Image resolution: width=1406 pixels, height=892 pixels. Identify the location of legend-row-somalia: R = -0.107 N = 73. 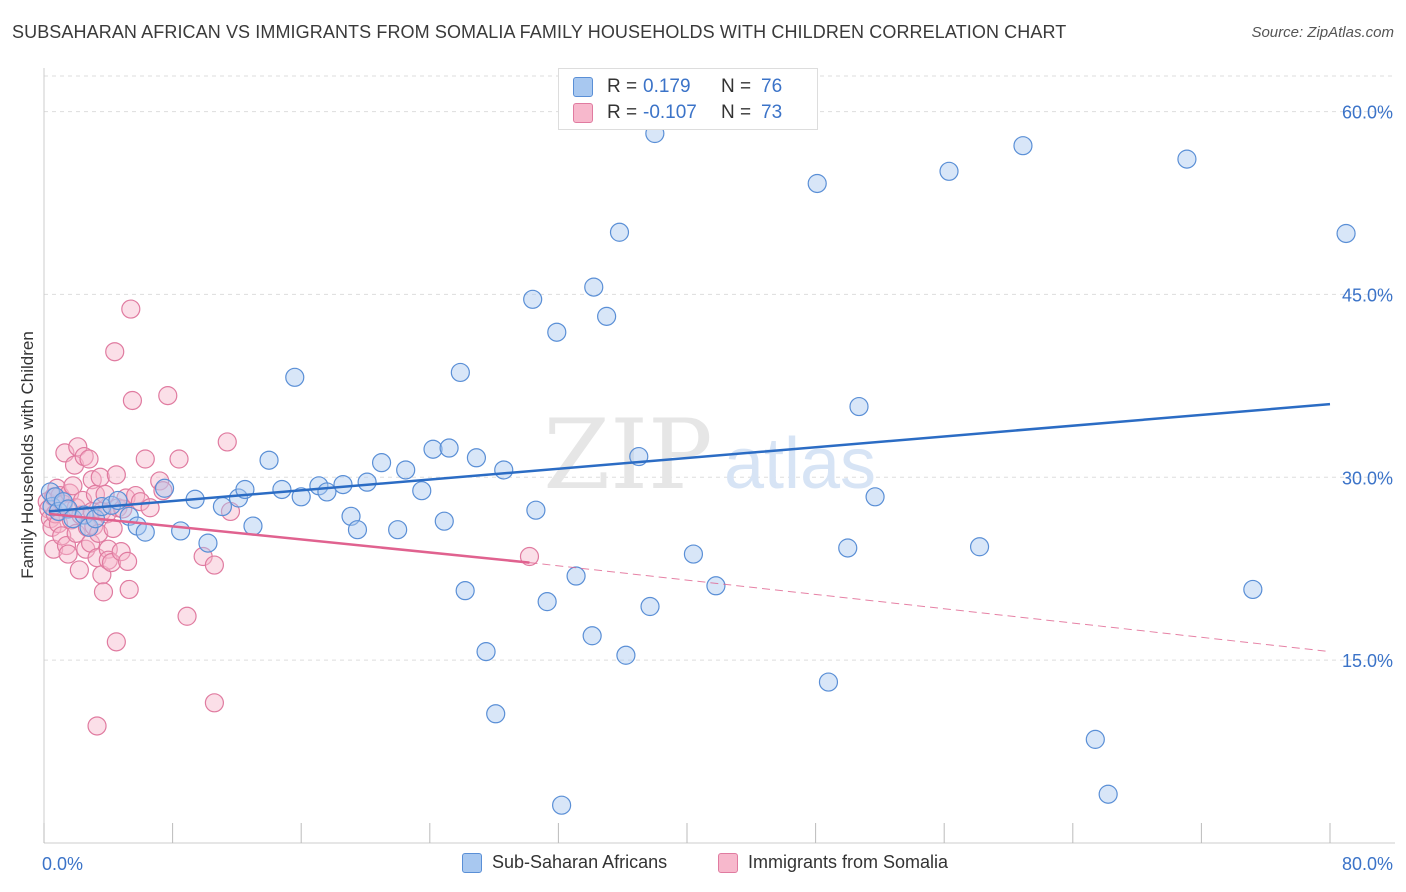
(677, 113).